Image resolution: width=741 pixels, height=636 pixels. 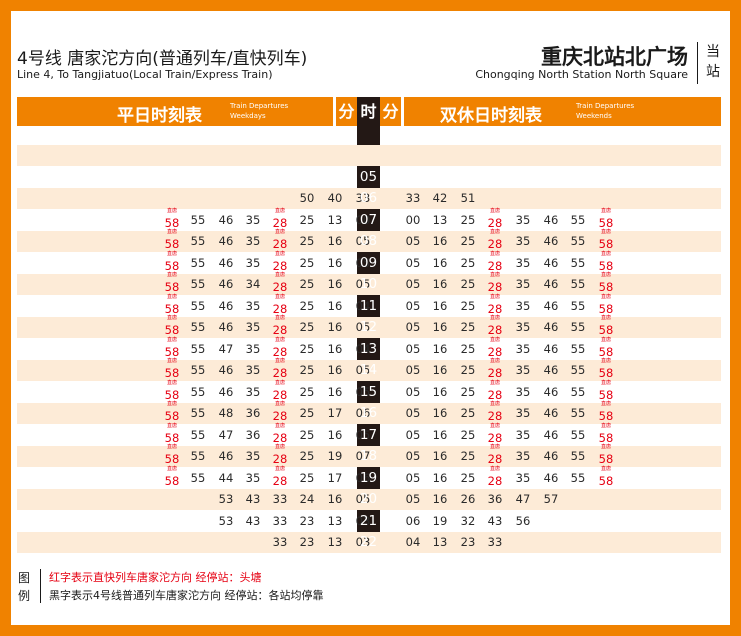 I want to click on hour-label: 13, so click(x=368, y=348).